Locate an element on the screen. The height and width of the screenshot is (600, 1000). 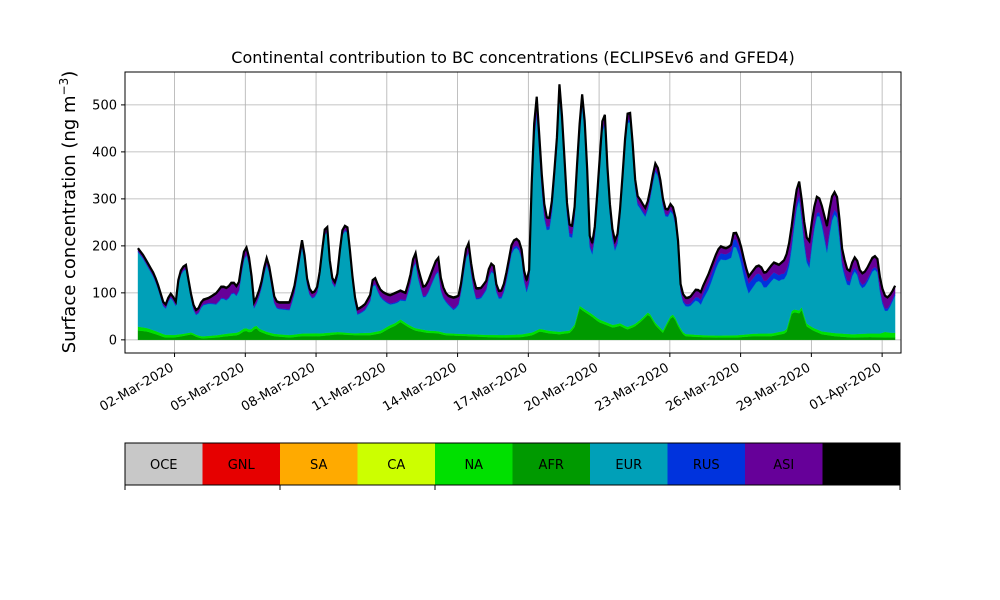
legend-swatch-asi is located at coordinates (784, 464).